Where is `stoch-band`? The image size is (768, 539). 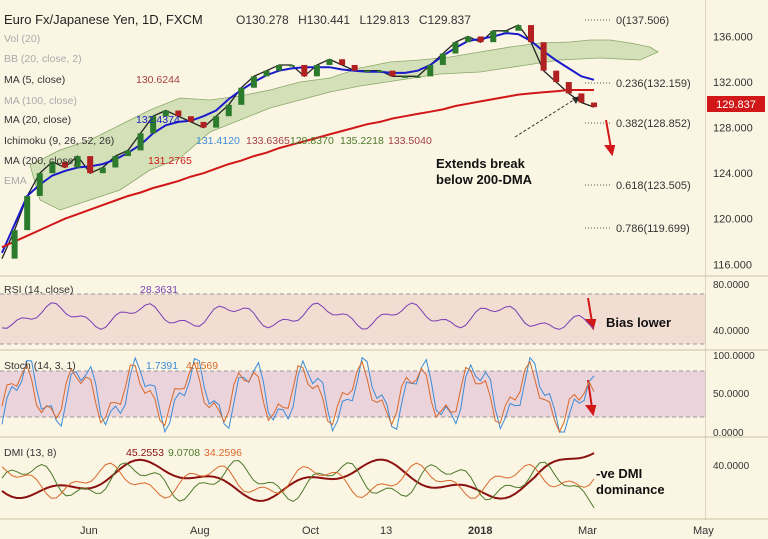 stoch-band is located at coordinates (353, 394).